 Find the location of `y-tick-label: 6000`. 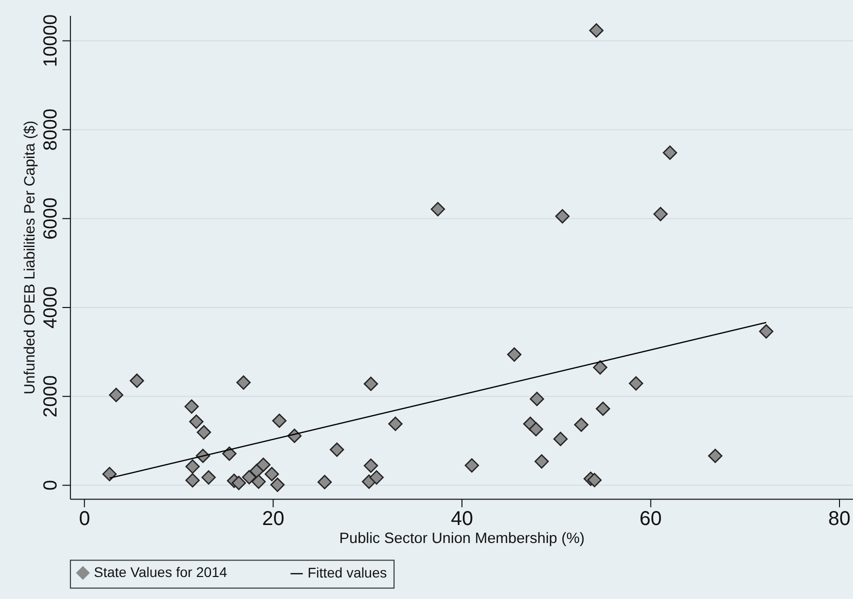

y-tick-label: 6000 is located at coordinates (51, 218).